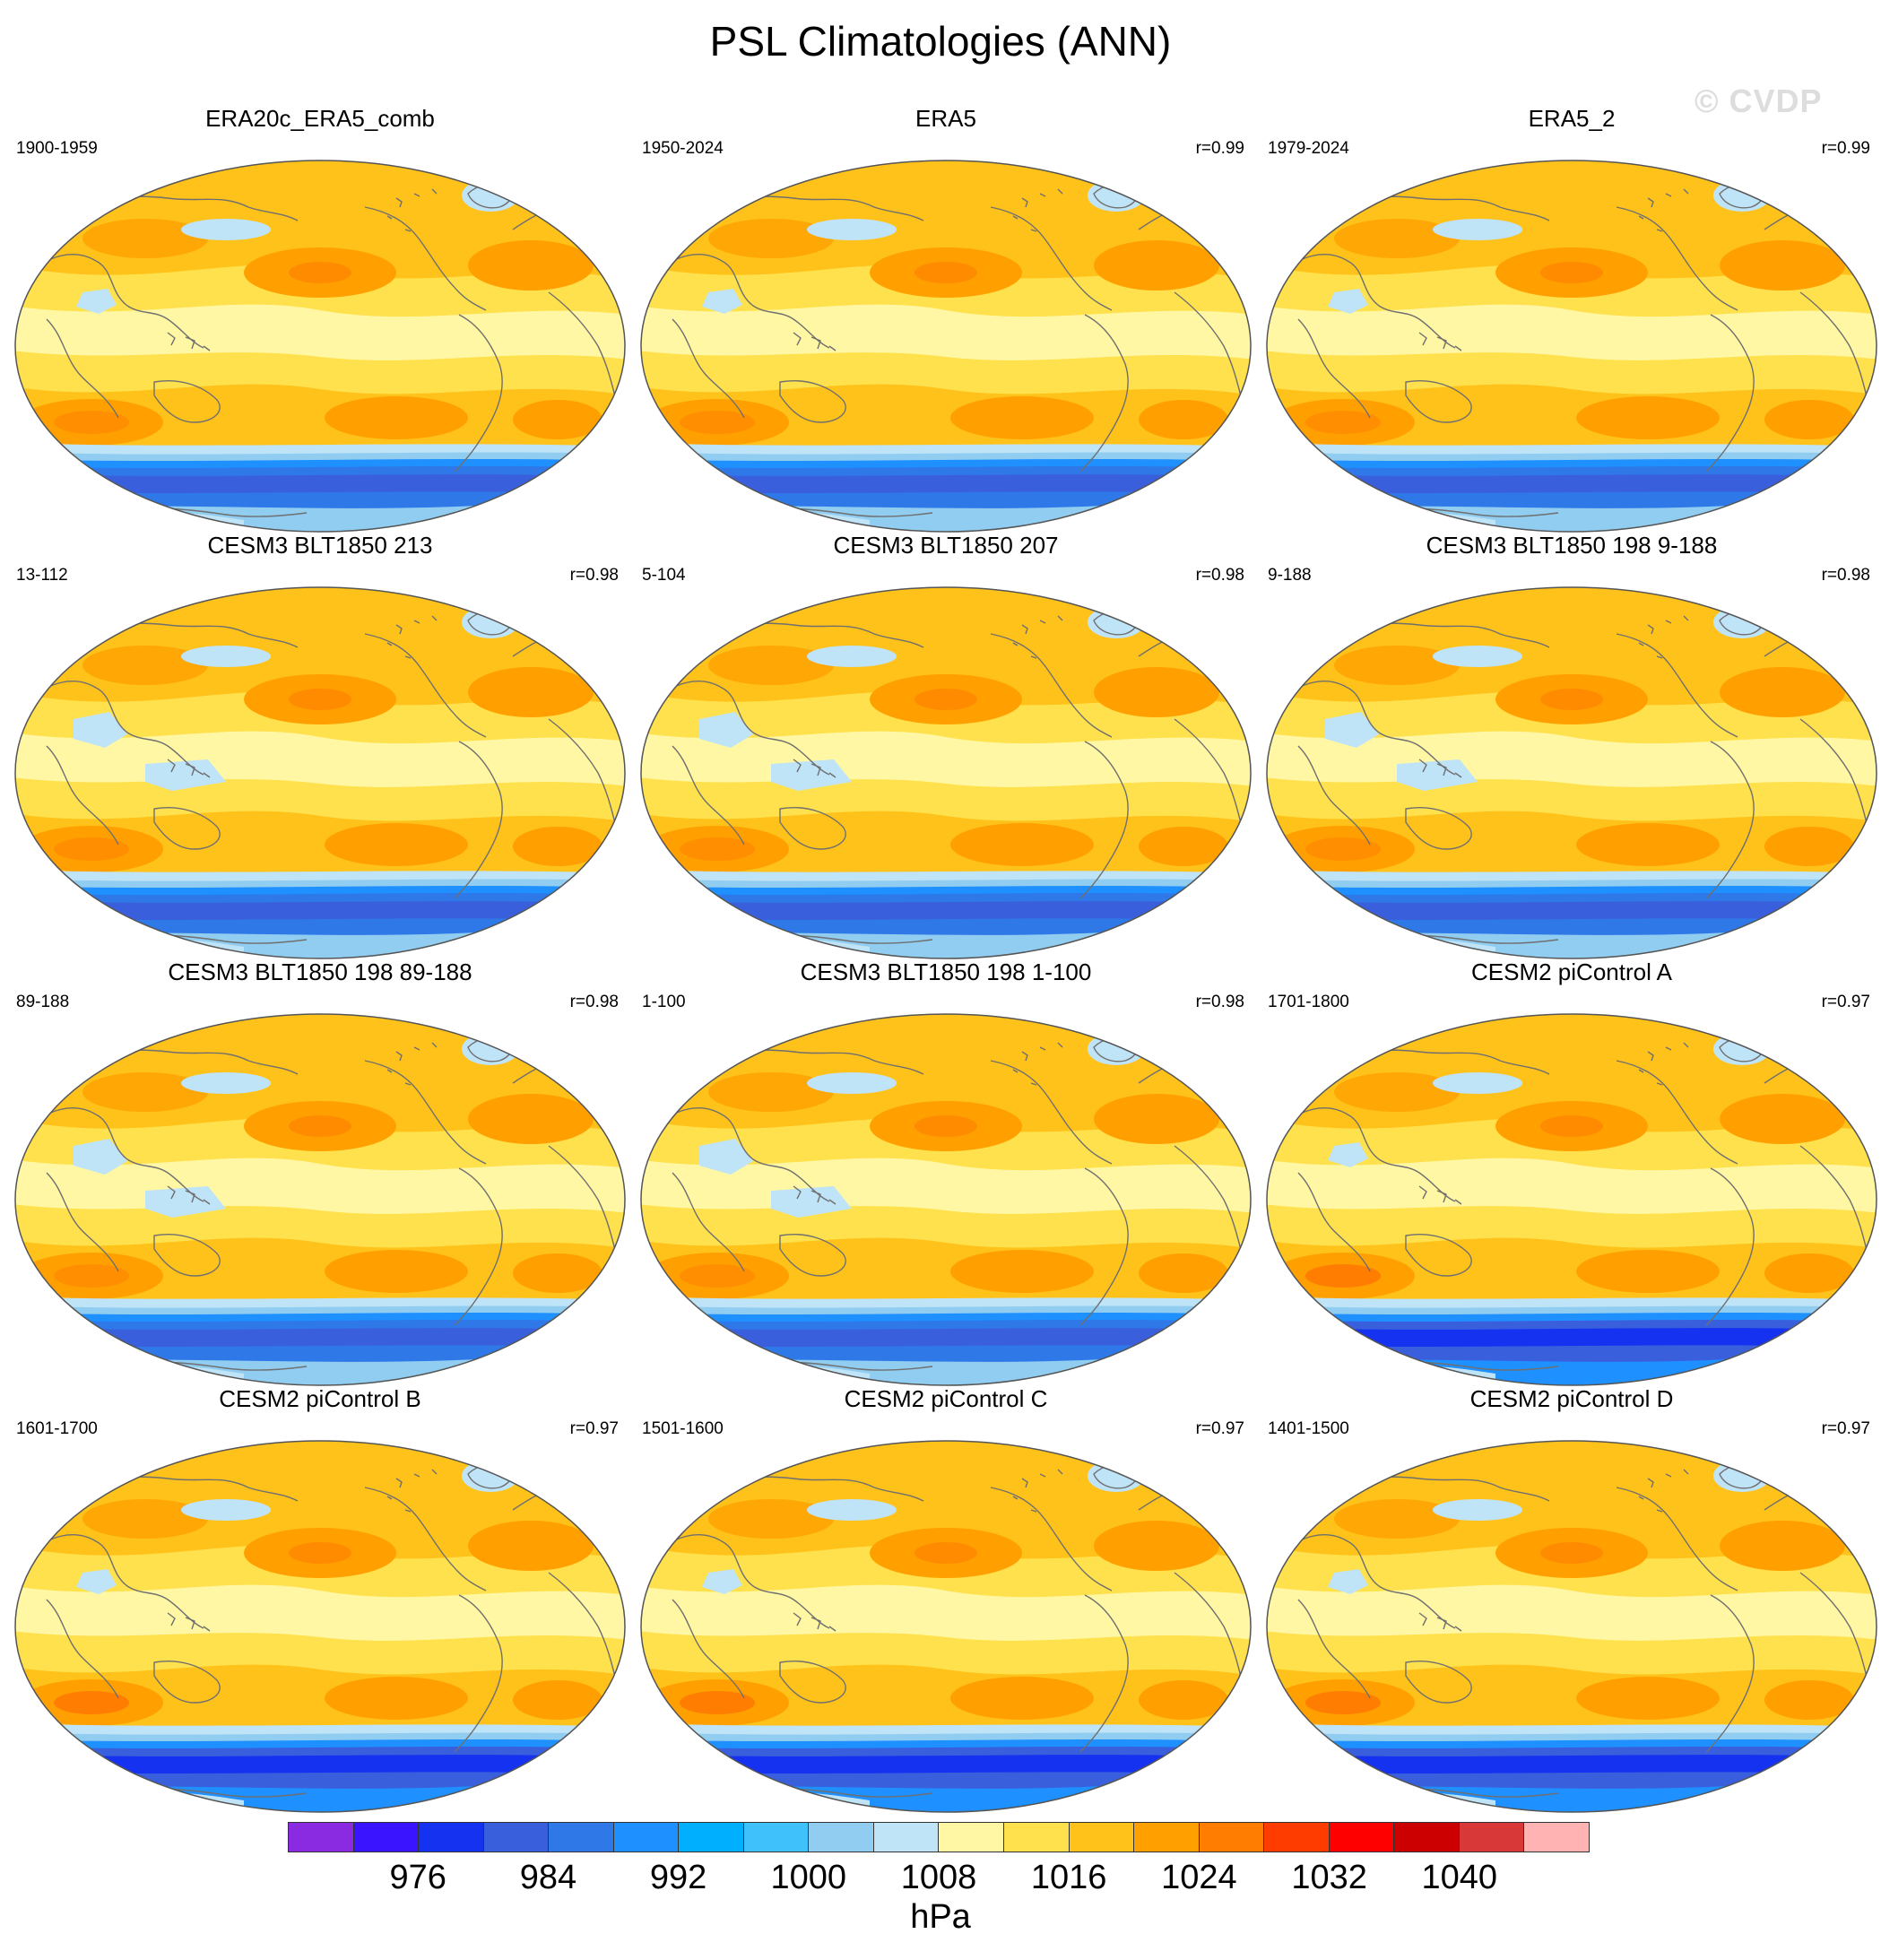 Image resolution: width=1881 pixels, height=1960 pixels. I want to click on colorbar-units: hPa, so click(940, 1917).